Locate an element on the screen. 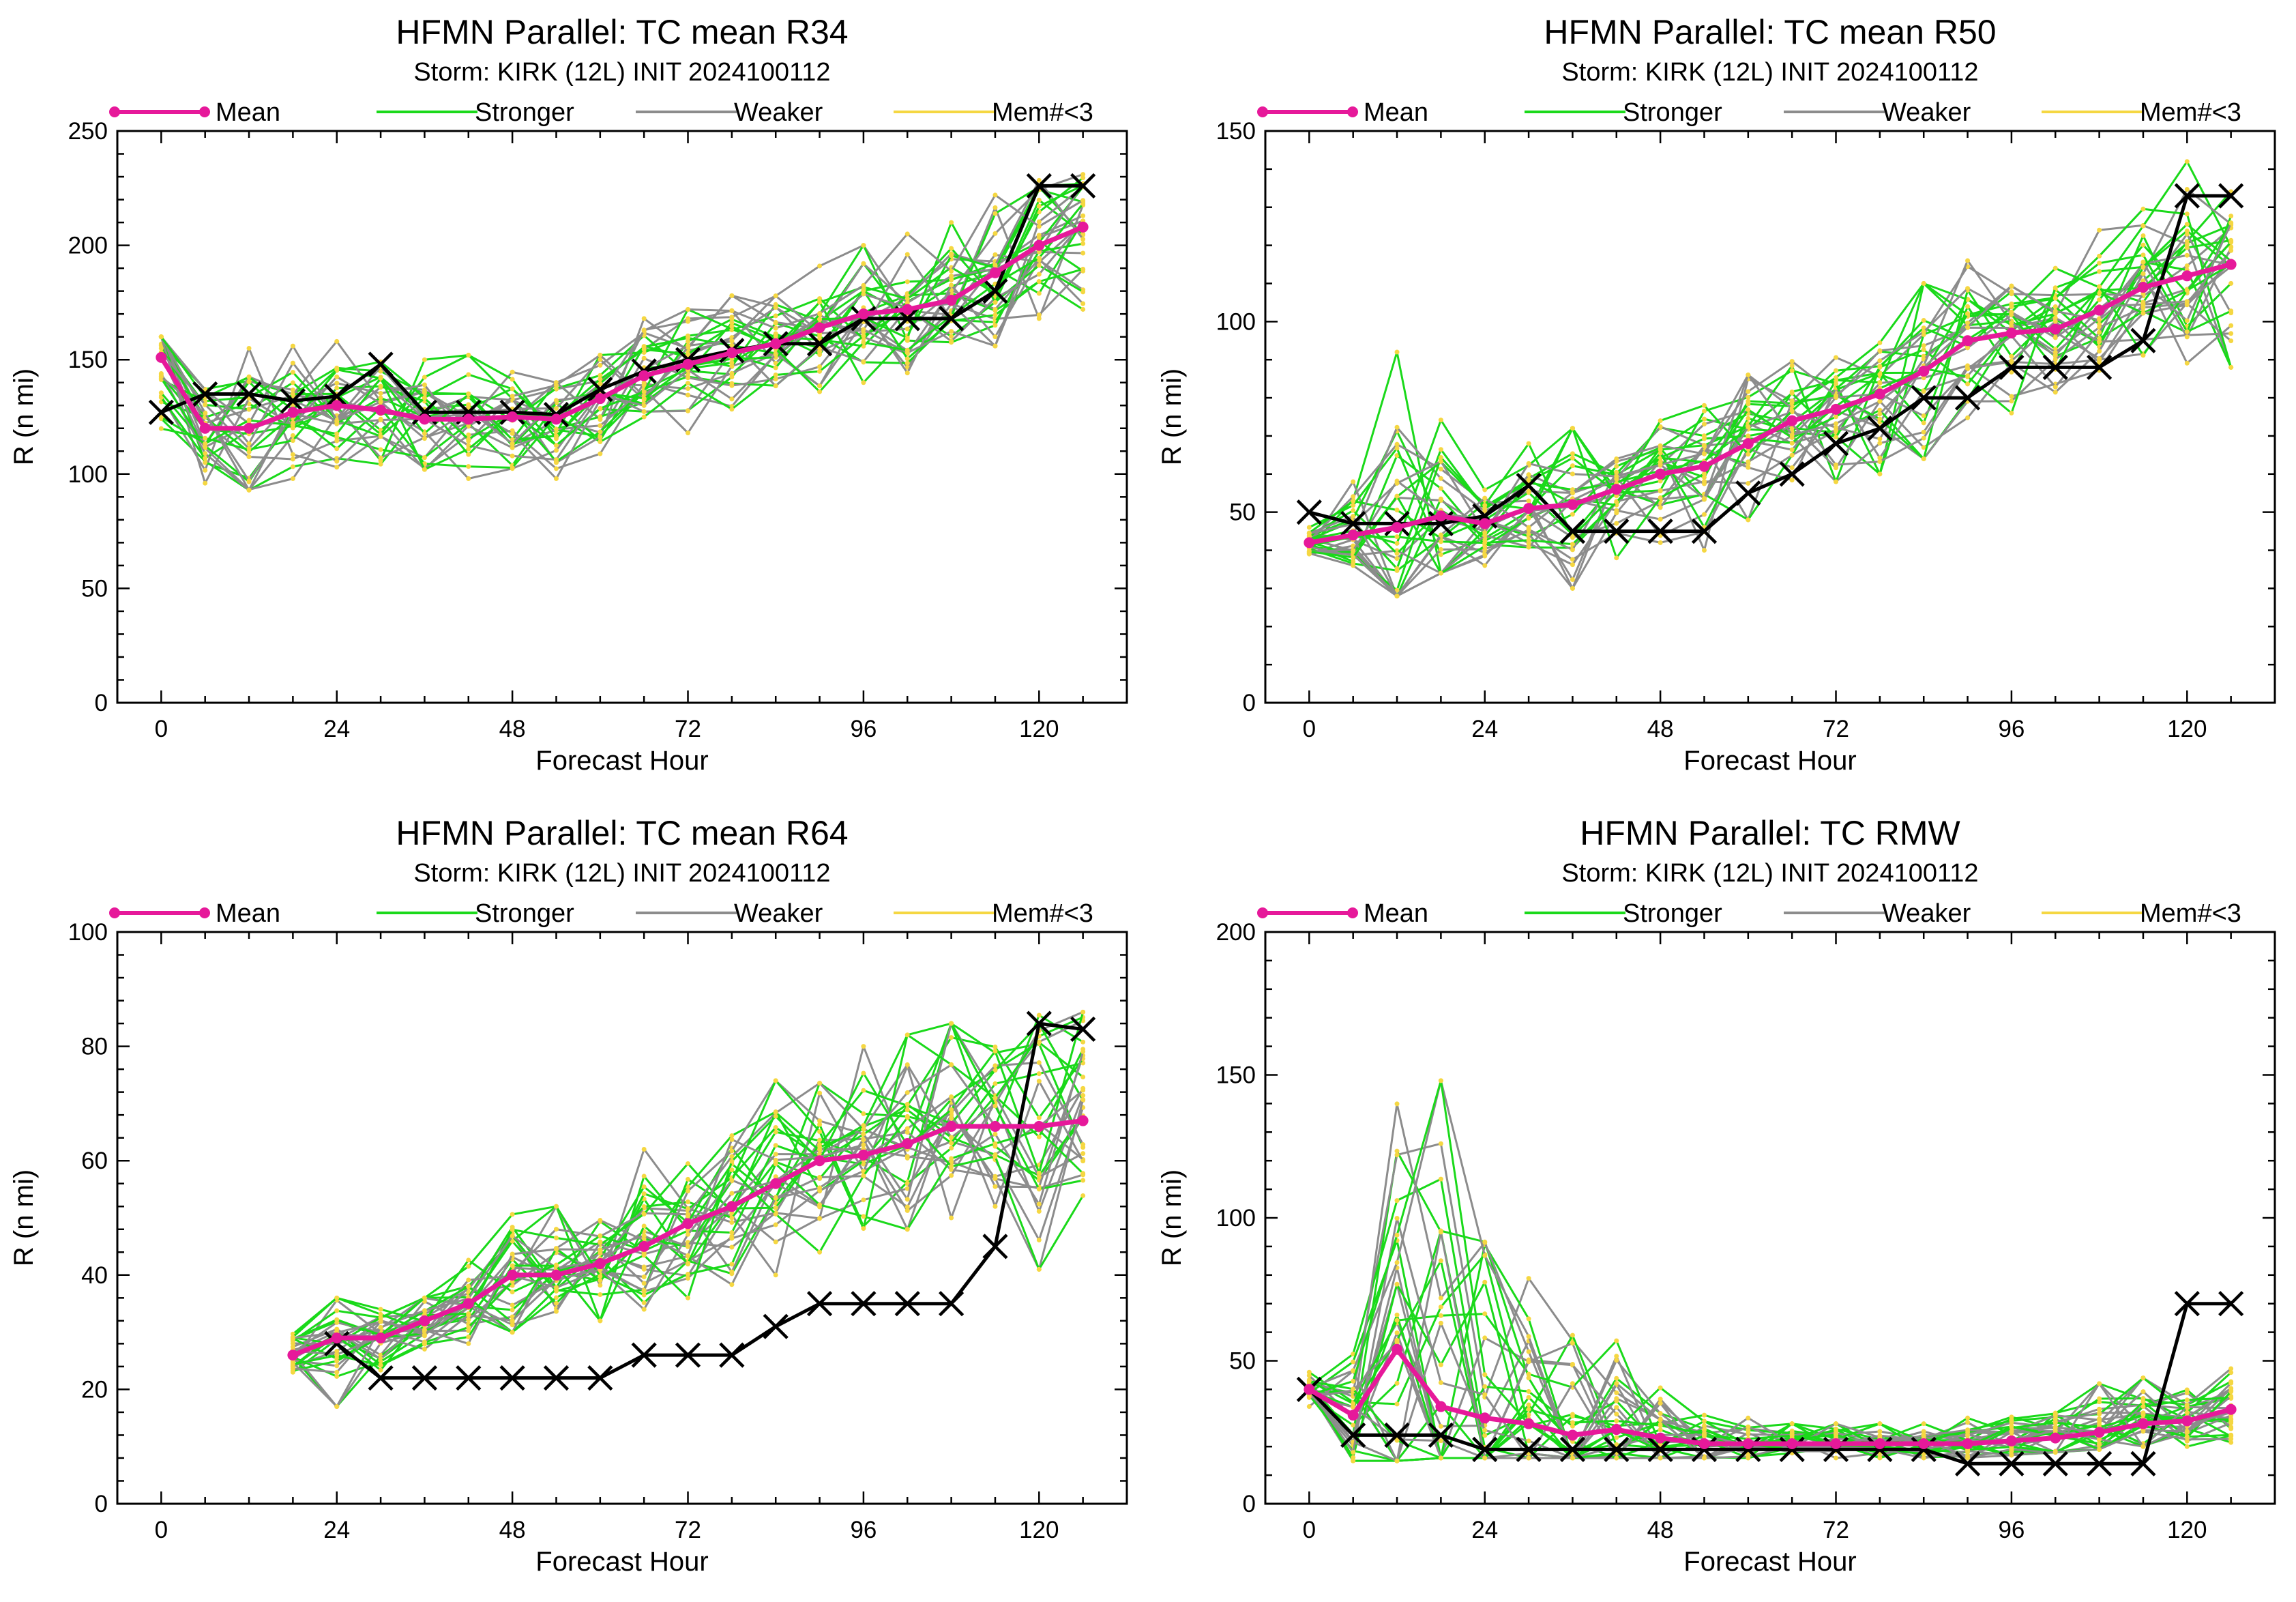  legend-weaker-label: Weaker is located at coordinates (1927, 113).